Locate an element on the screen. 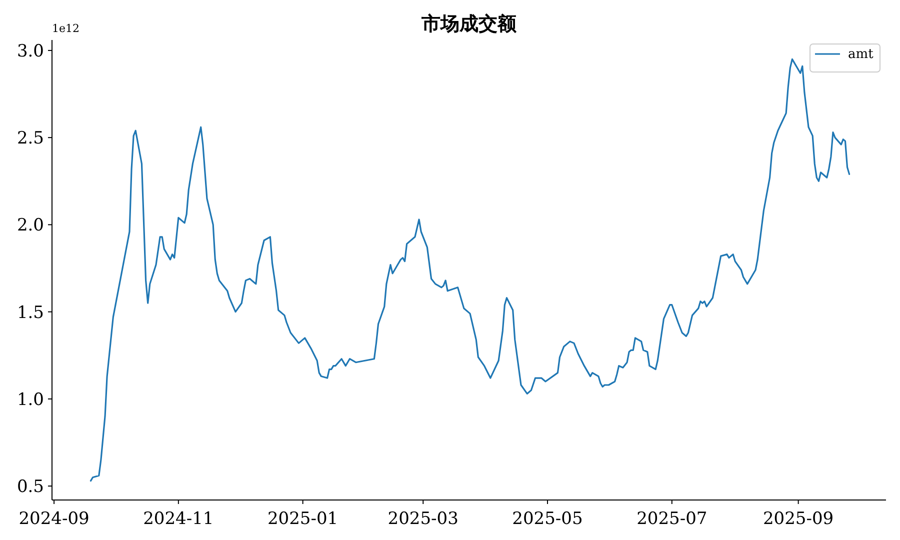 Image resolution: width=900 pixels, height=540 pixels. x-tick-label: 2024-11 is located at coordinates (178, 519).